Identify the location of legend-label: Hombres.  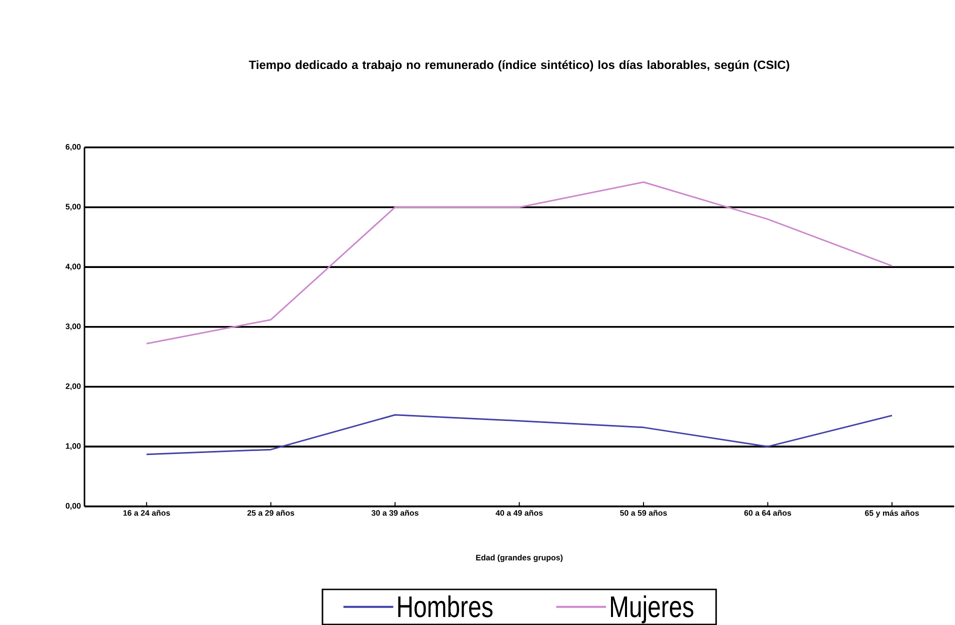
(445, 606).